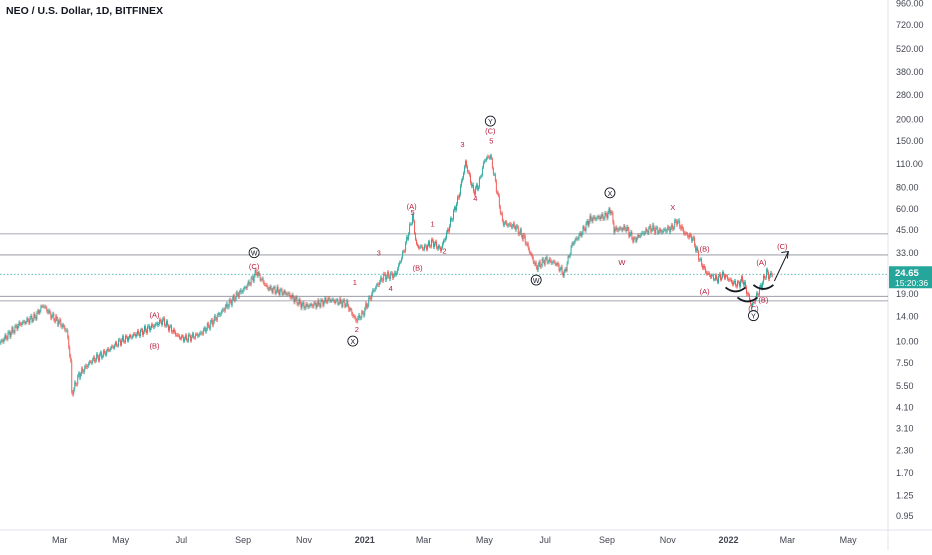 The height and width of the screenshot is (555, 932). What do you see at coordinates (753, 317) in the screenshot?
I see `wave-label: Y` at bounding box center [753, 317].